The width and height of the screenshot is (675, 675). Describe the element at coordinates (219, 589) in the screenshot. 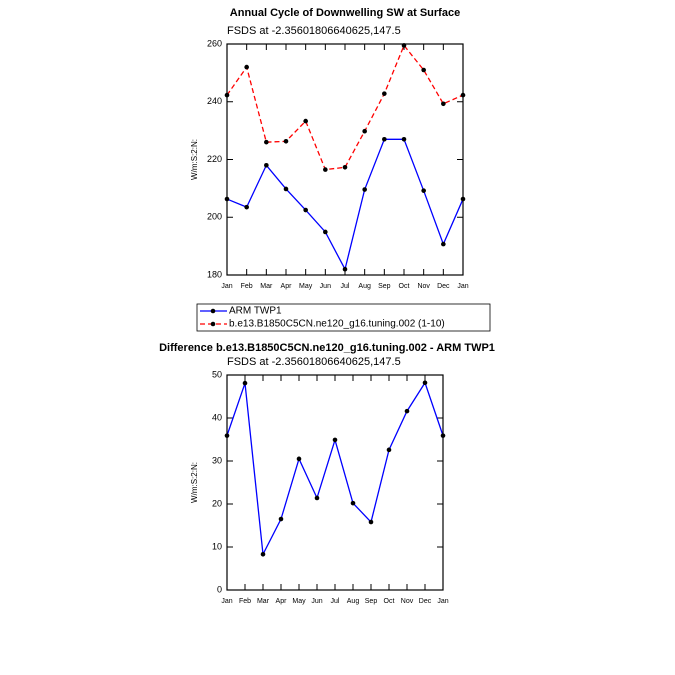

I see `y-tick-label: 0` at that location.